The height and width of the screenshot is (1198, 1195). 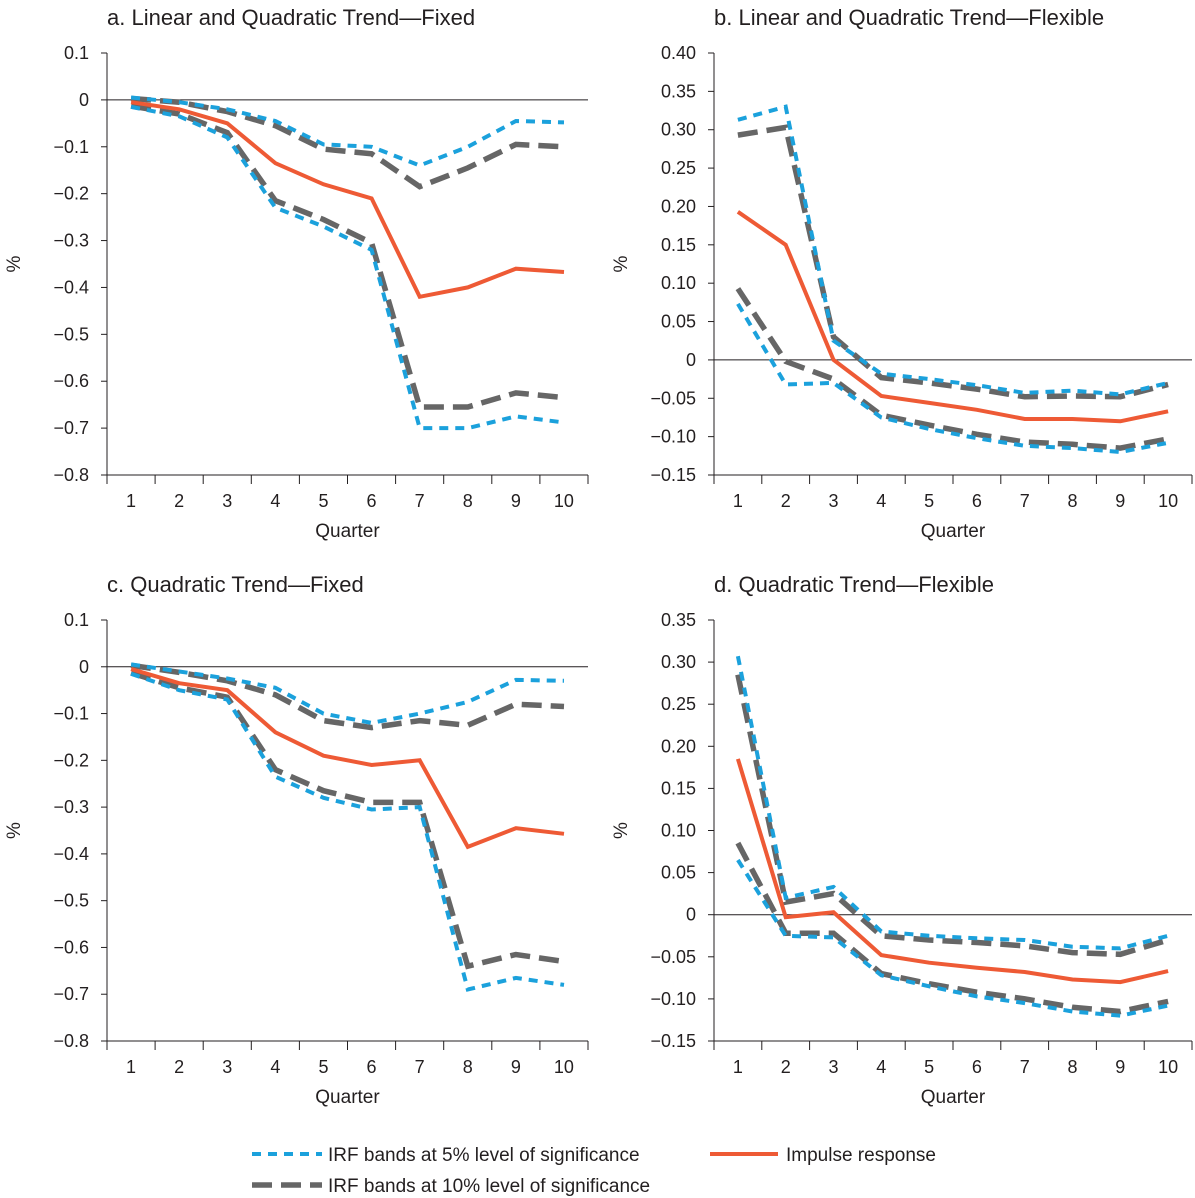 I want to click on y-tick-label: −0.4, so click(x=71, y=287).